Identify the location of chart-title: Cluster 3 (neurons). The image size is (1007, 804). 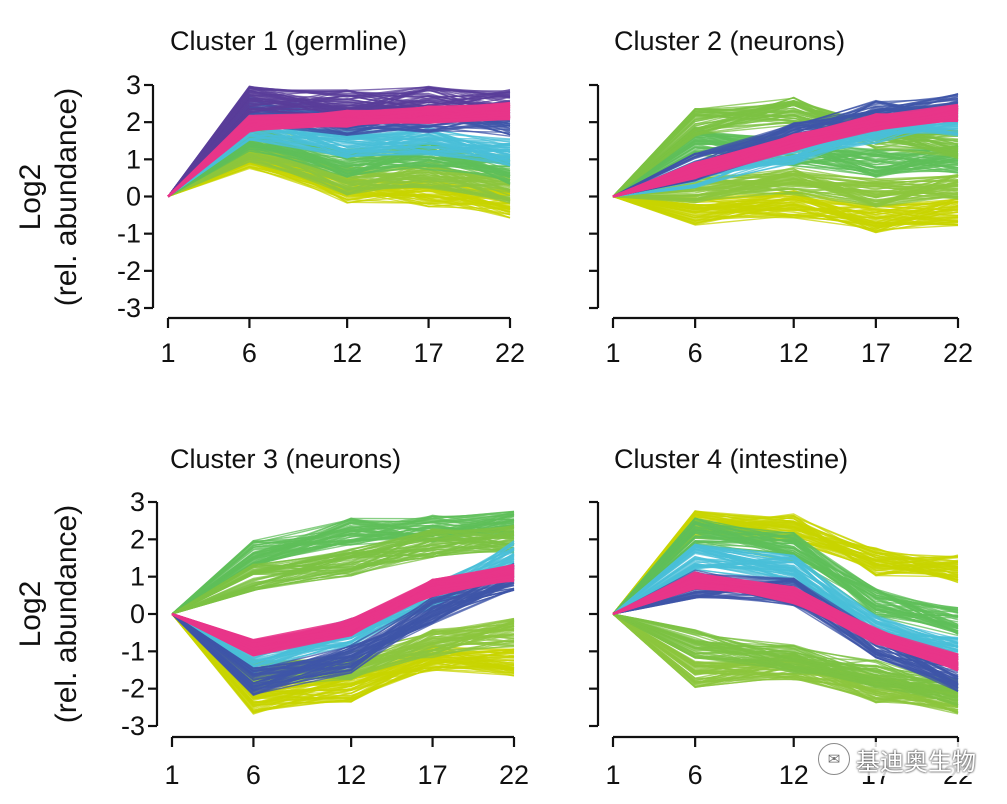
(285, 459).